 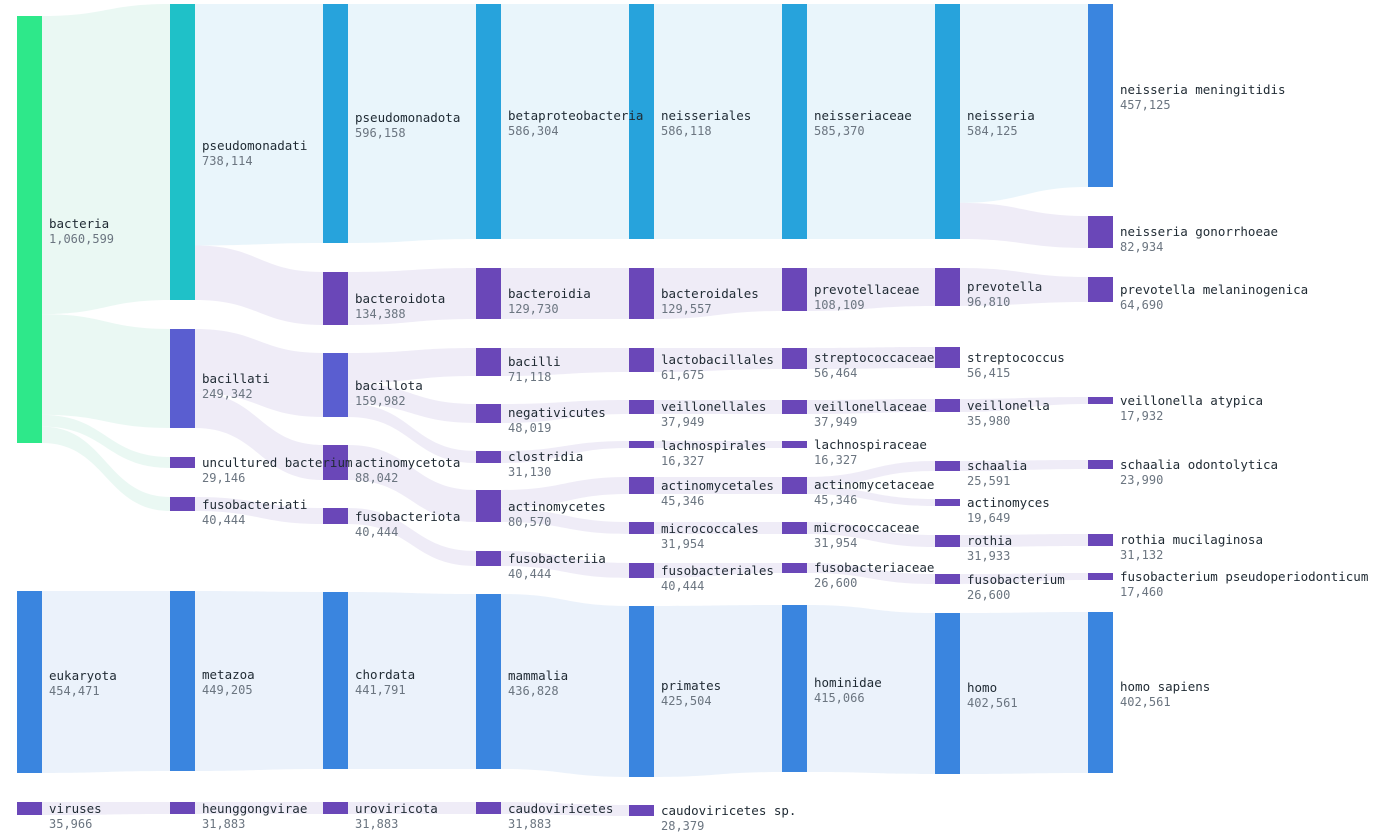 What do you see at coordinates (335, 462) in the screenshot?
I see `node-actinomycetota` at bounding box center [335, 462].